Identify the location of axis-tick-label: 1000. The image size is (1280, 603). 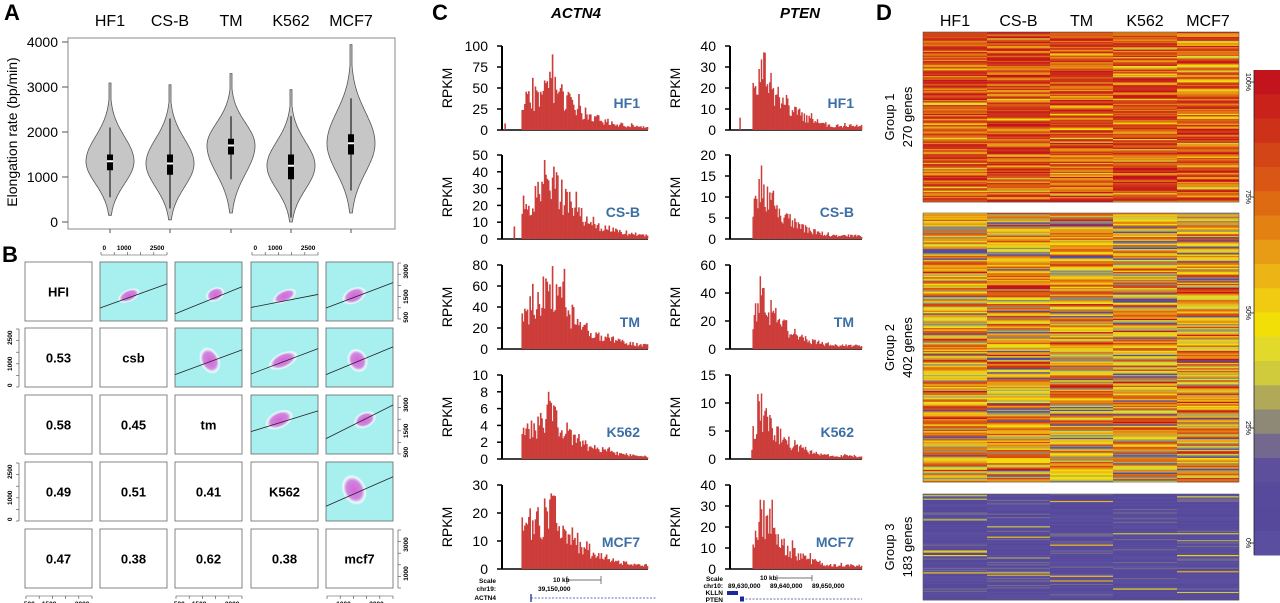
(343, 602).